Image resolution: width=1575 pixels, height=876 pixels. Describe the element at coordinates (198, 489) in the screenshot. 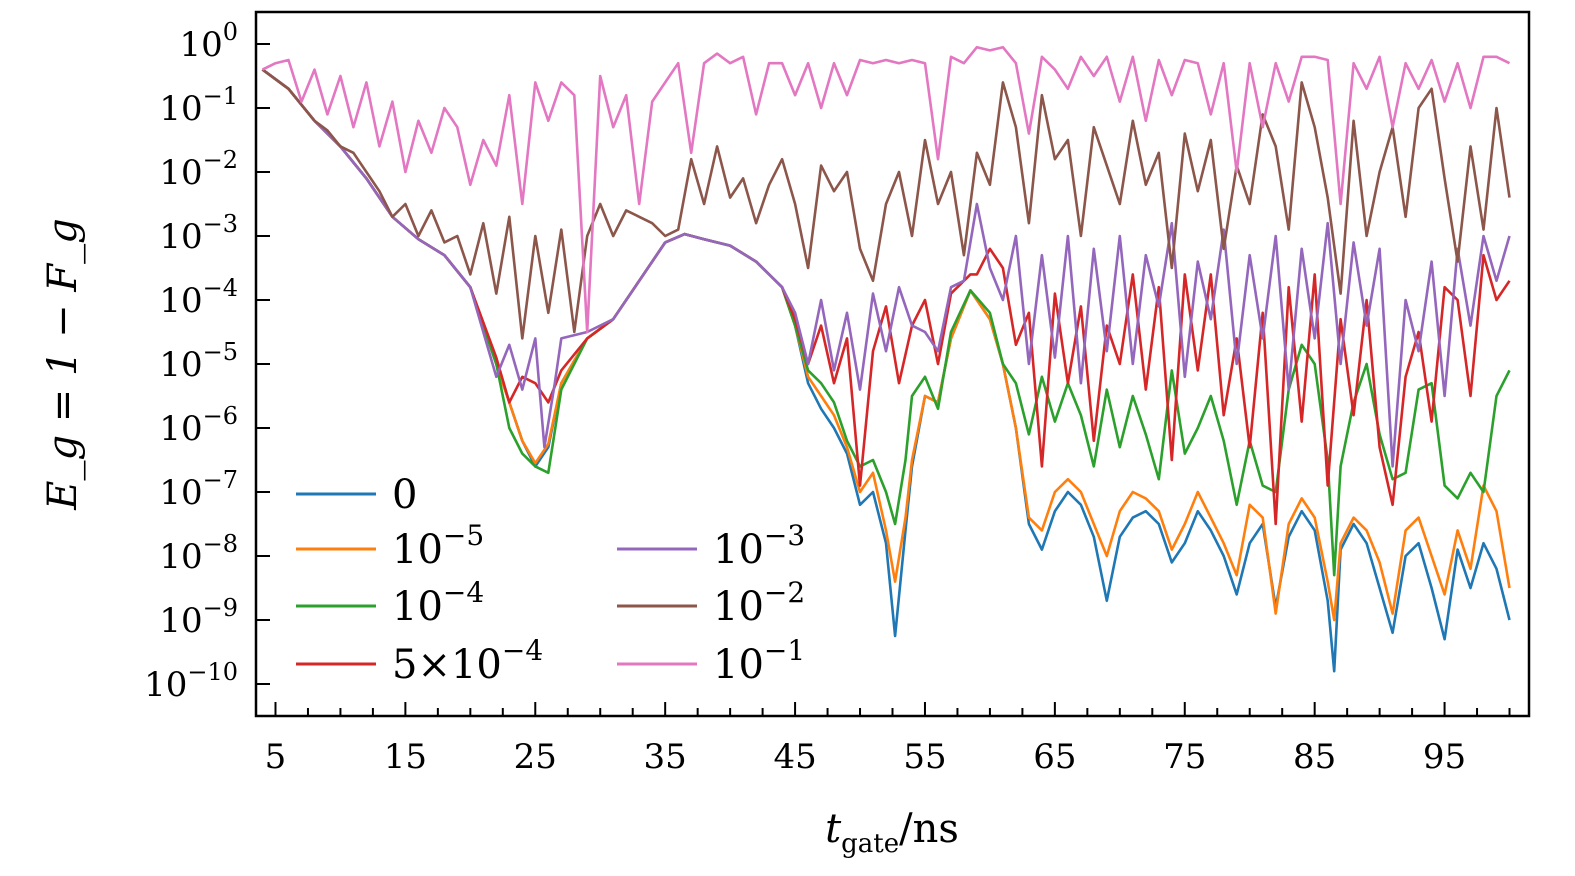

I see `y-tick-label: 10⁻⁷` at that location.